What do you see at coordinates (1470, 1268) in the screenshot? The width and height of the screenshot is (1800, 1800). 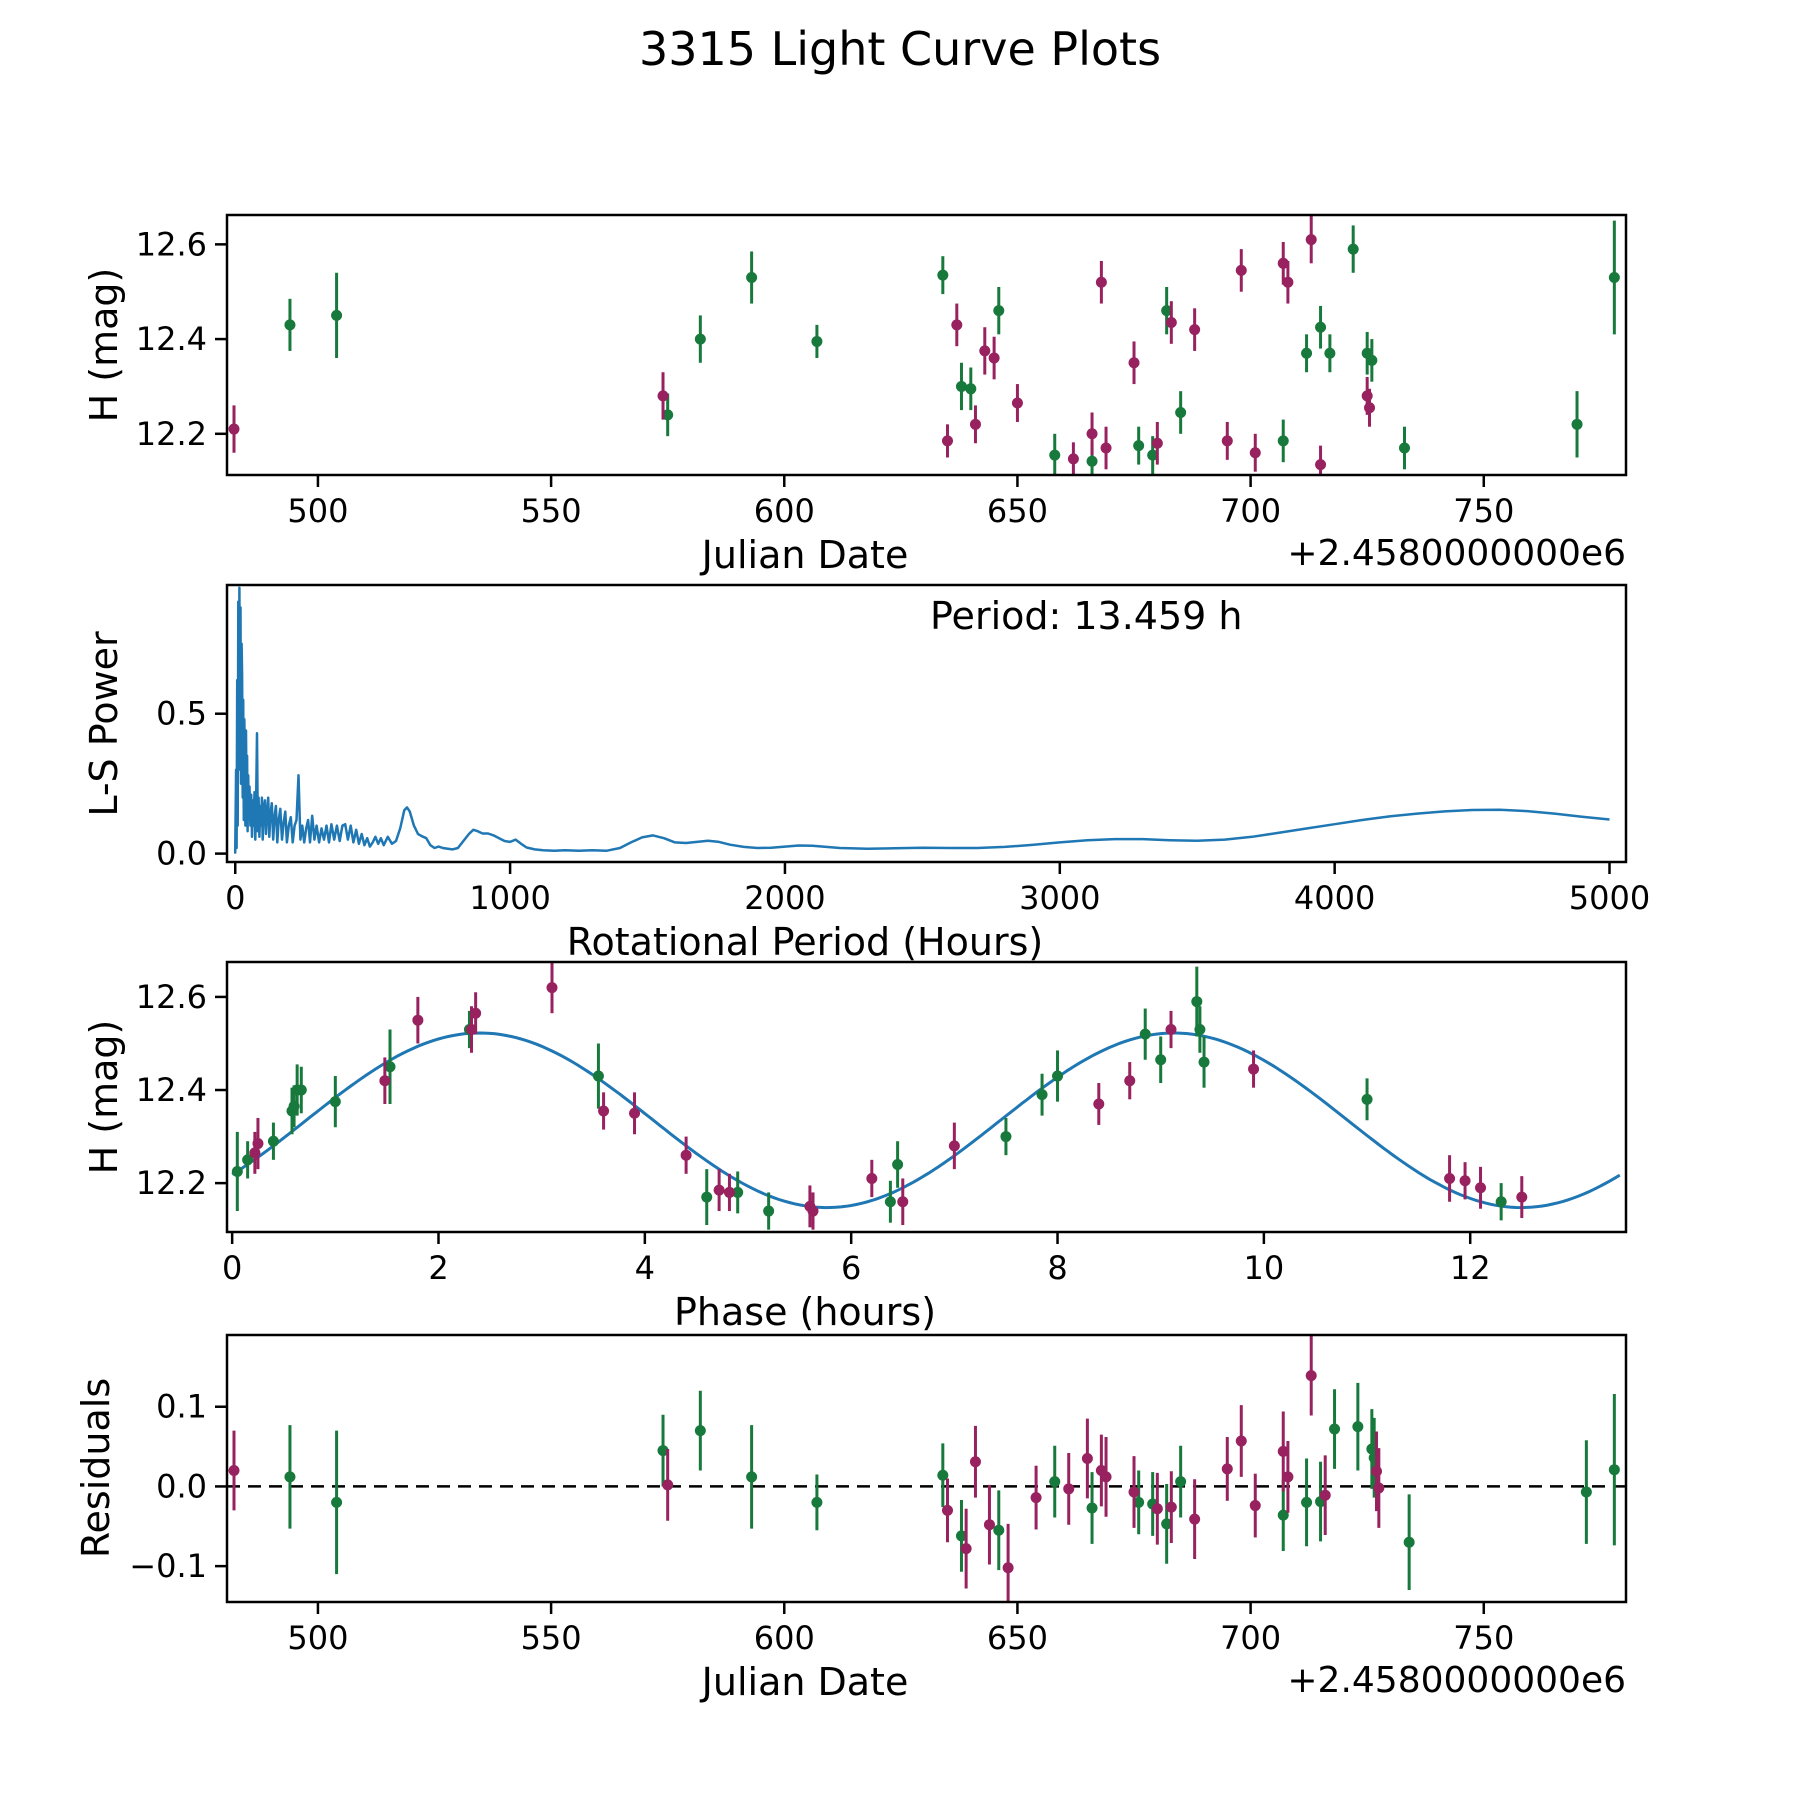 I see `x-tick-label: 12` at bounding box center [1470, 1268].